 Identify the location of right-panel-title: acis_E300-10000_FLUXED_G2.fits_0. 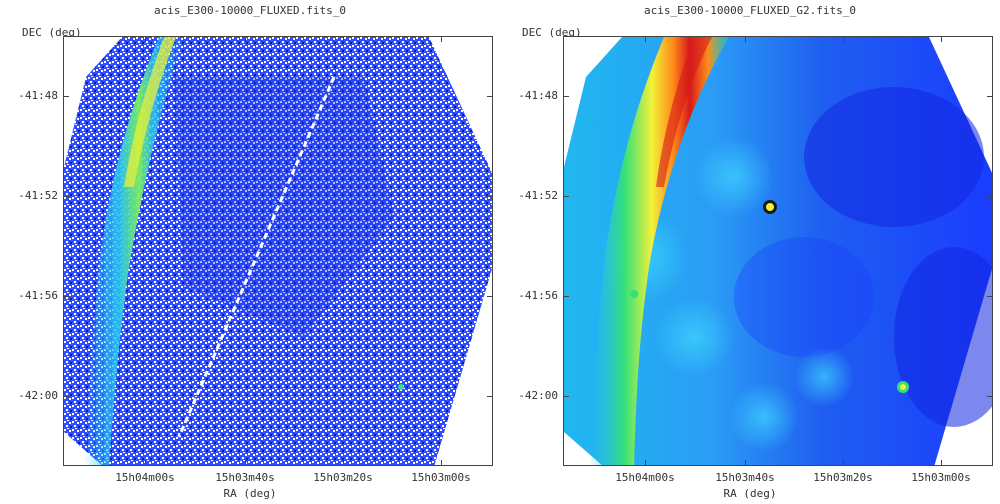
(750, 10).